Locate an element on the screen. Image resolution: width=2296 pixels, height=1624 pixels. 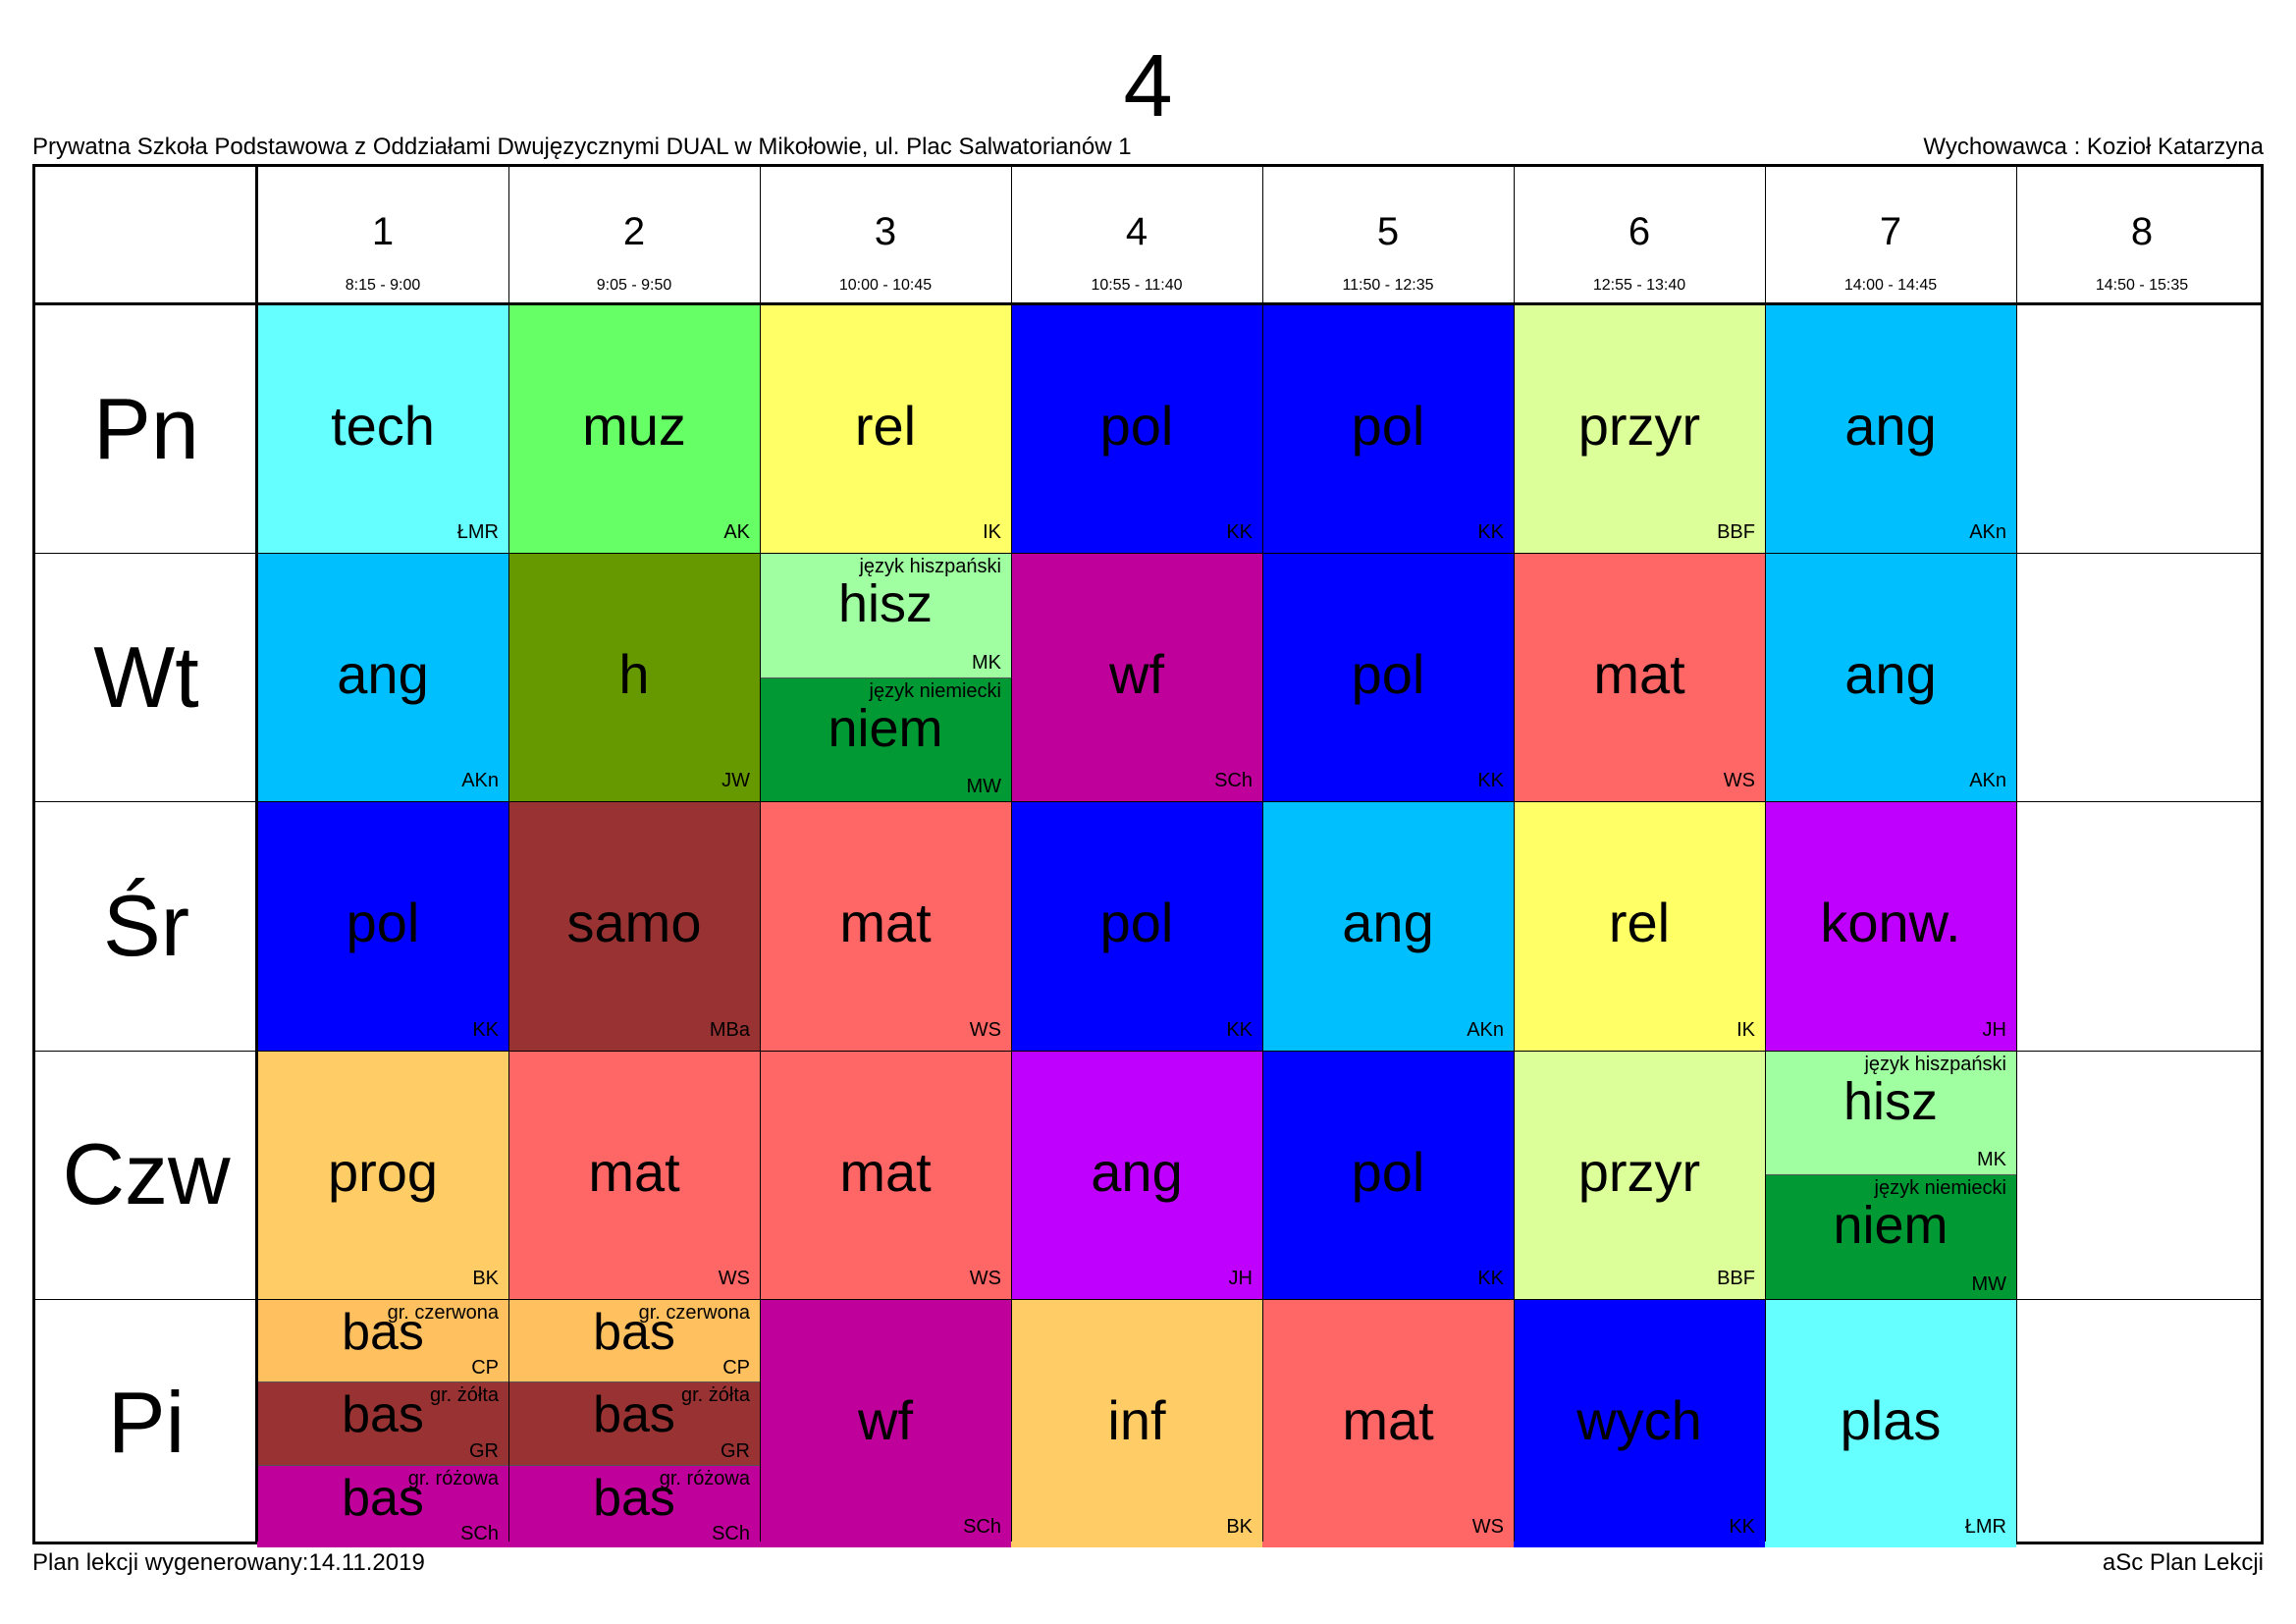
lesson-cell: ang JH is located at coordinates (1136, 1174).